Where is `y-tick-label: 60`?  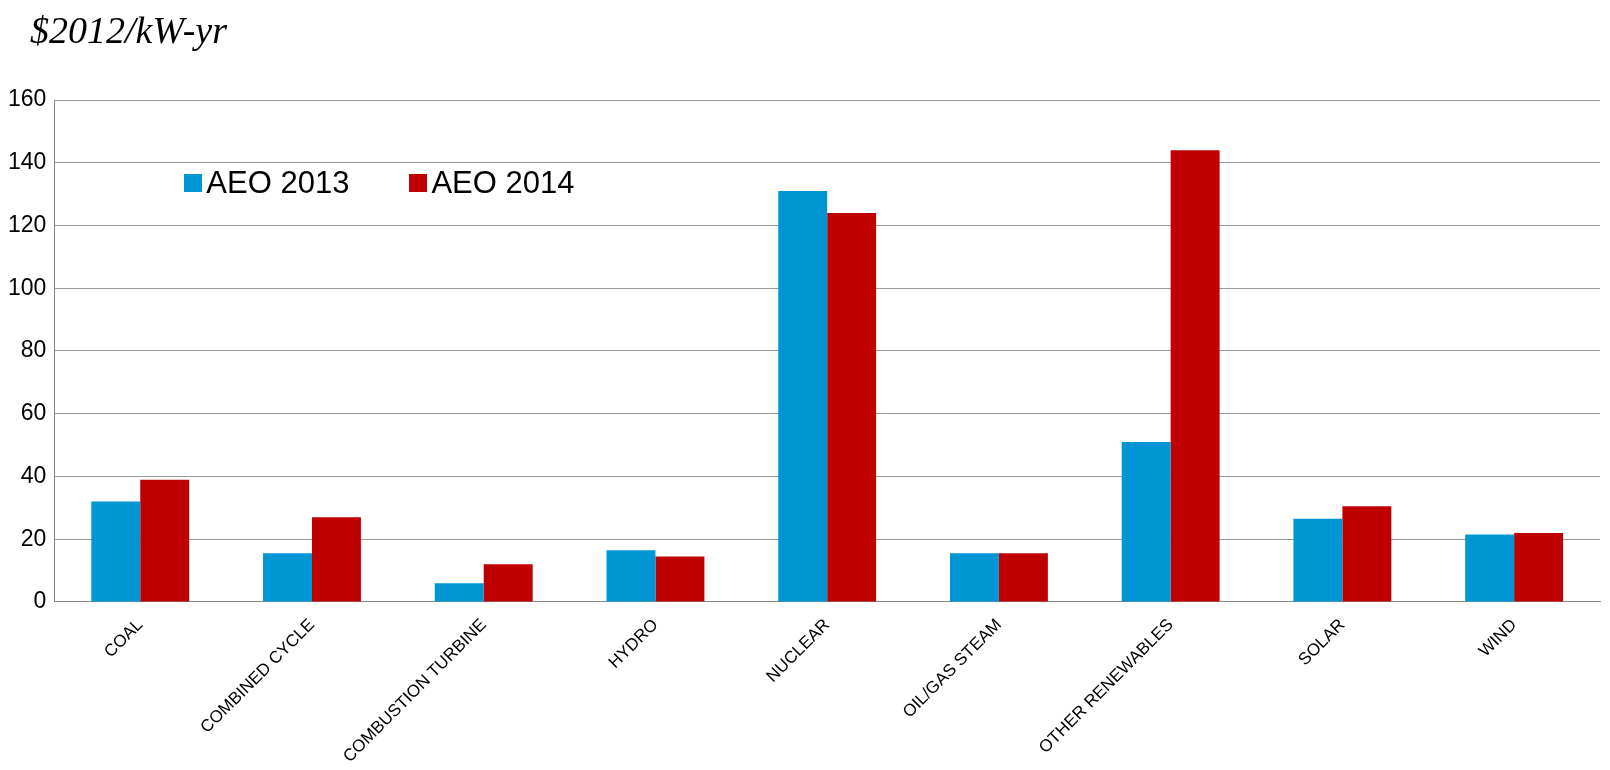
y-tick-label: 60 is located at coordinates (33, 412).